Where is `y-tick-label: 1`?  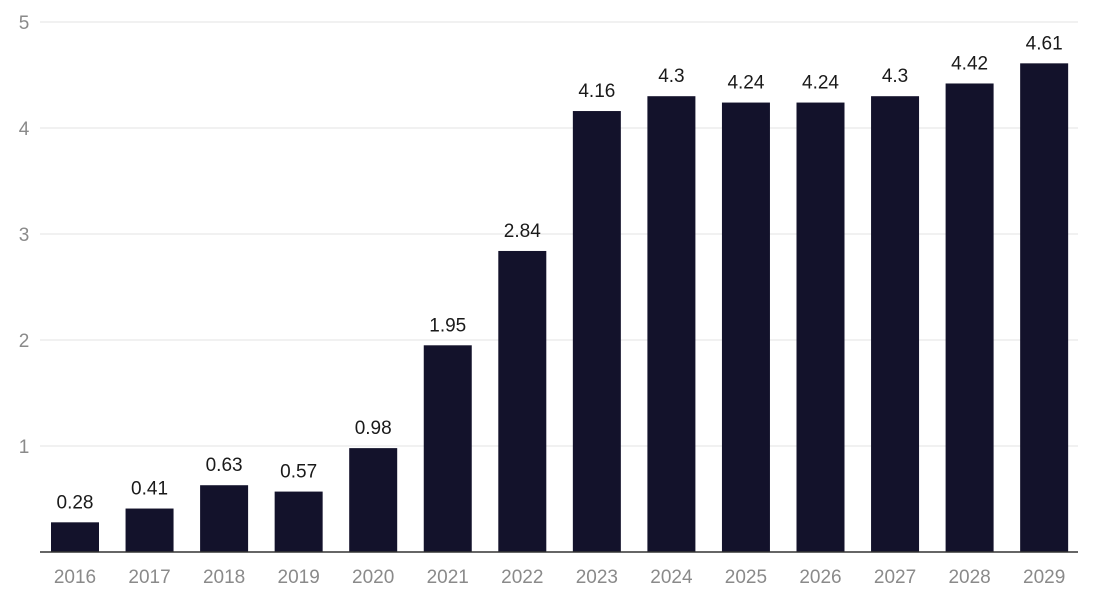 y-tick-label: 1 is located at coordinates (24, 447).